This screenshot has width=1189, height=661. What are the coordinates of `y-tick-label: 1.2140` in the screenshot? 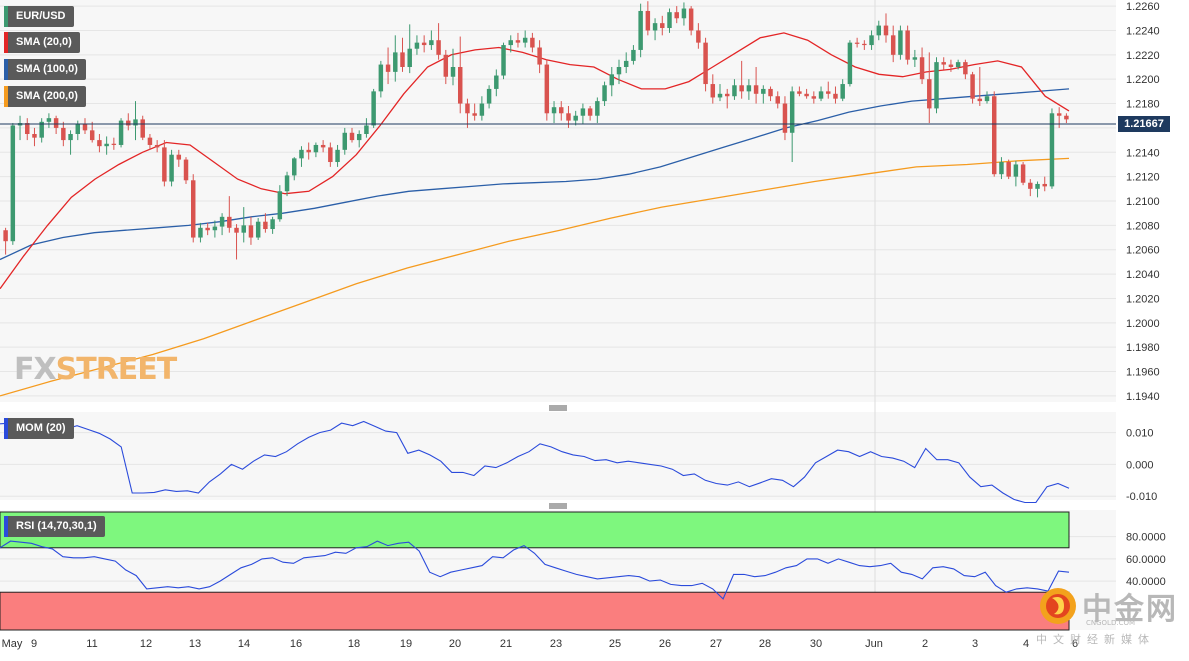 It's located at (1143, 153).